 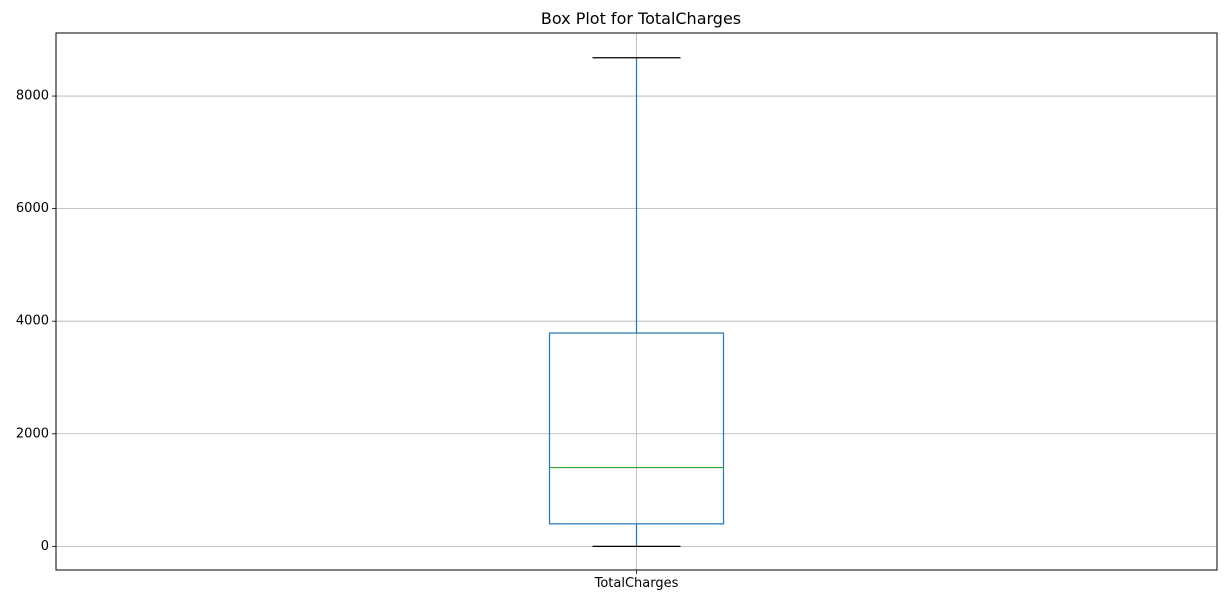 I want to click on x-tick-label: TotalCharges, so click(x=636, y=583).